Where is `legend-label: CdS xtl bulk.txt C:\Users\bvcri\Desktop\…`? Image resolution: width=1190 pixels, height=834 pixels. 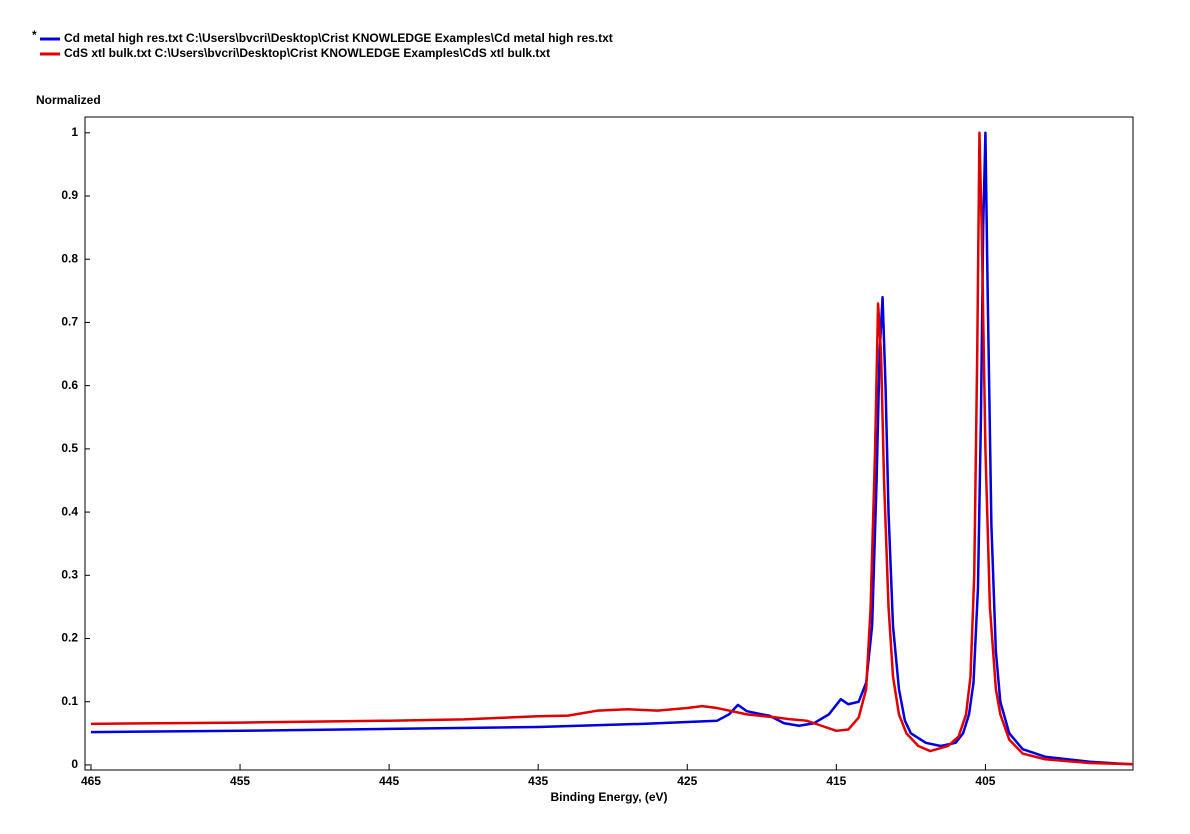 legend-label: CdS xtl bulk.txt C:\Users\bvcri\Desktop\… is located at coordinates (307, 53).